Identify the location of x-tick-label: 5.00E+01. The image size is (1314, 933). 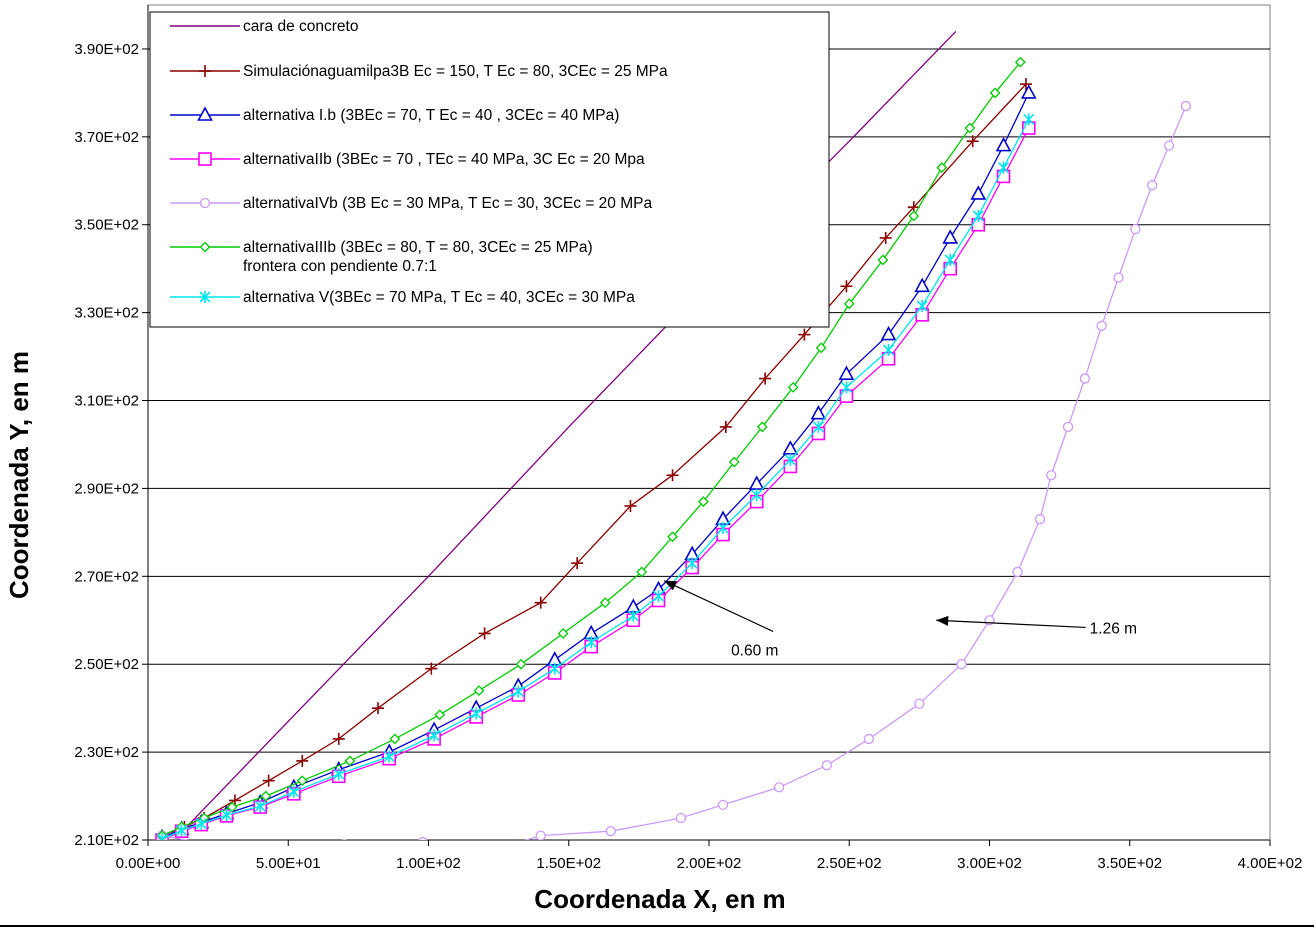
(288, 863).